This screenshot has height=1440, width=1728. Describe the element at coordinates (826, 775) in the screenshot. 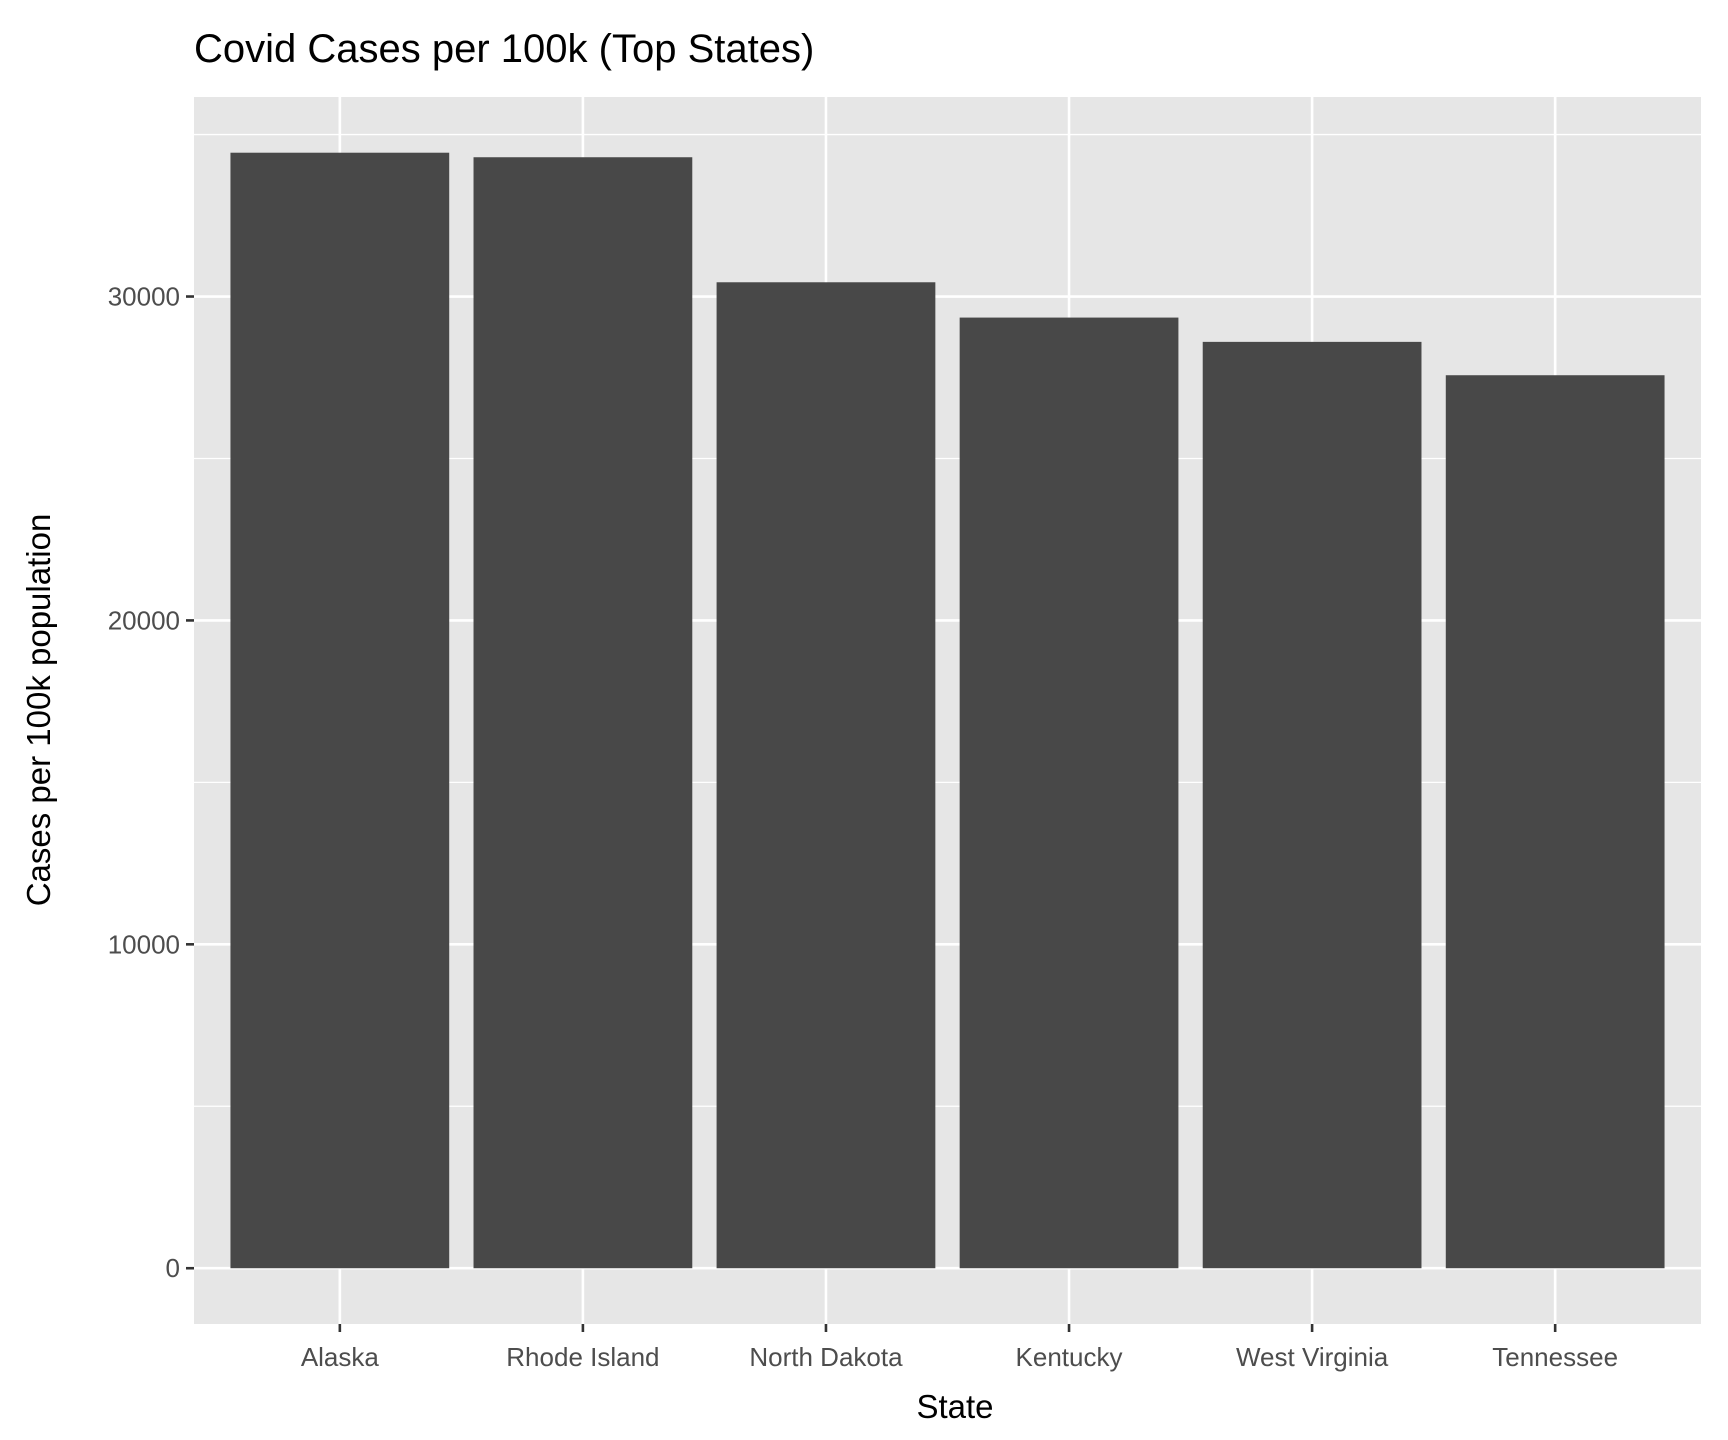

I see `bar-north-dakota` at that location.